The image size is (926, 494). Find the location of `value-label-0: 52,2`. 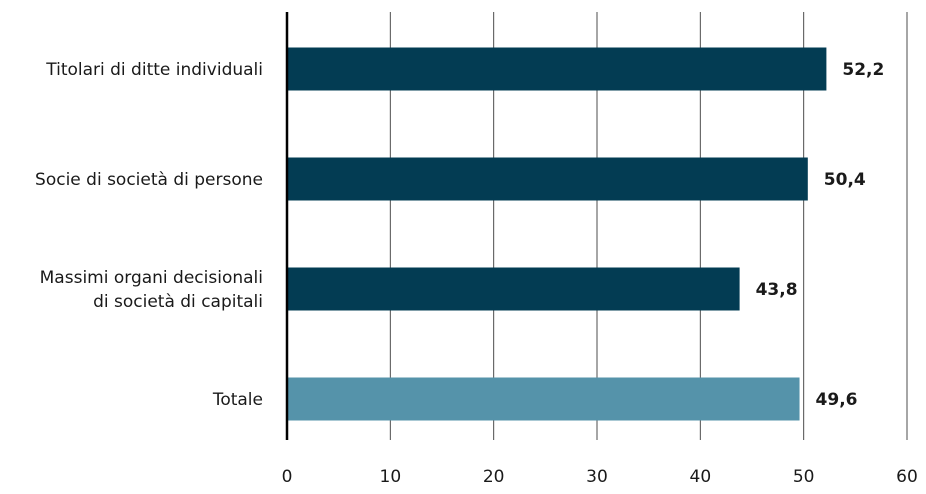

value-label-0: 52,2 is located at coordinates (863, 70).